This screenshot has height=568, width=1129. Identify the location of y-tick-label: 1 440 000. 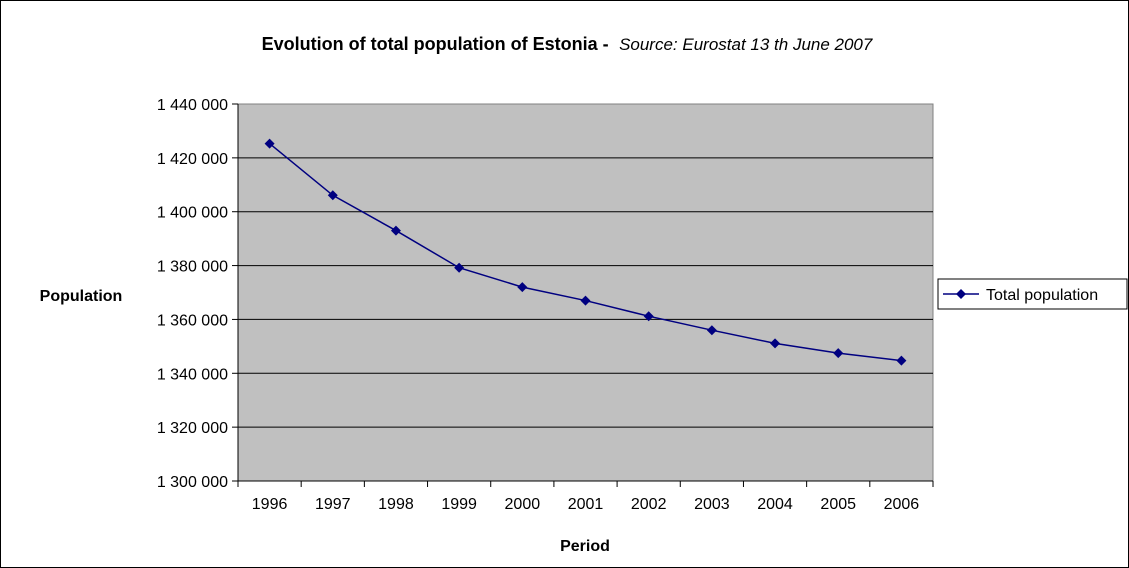
(192, 105).